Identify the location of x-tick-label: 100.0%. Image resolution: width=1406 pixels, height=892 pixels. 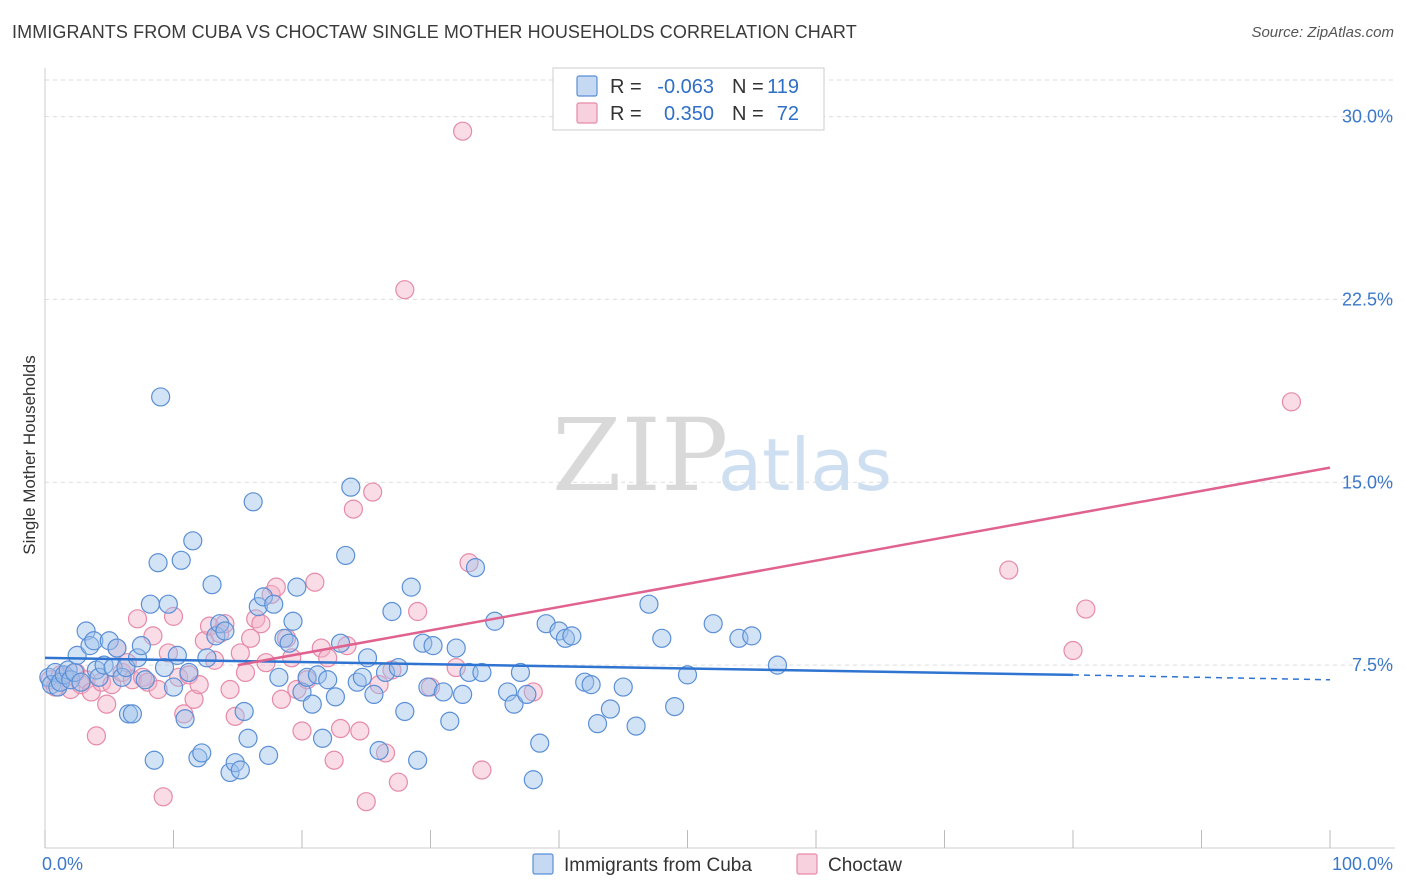
(1362, 864).